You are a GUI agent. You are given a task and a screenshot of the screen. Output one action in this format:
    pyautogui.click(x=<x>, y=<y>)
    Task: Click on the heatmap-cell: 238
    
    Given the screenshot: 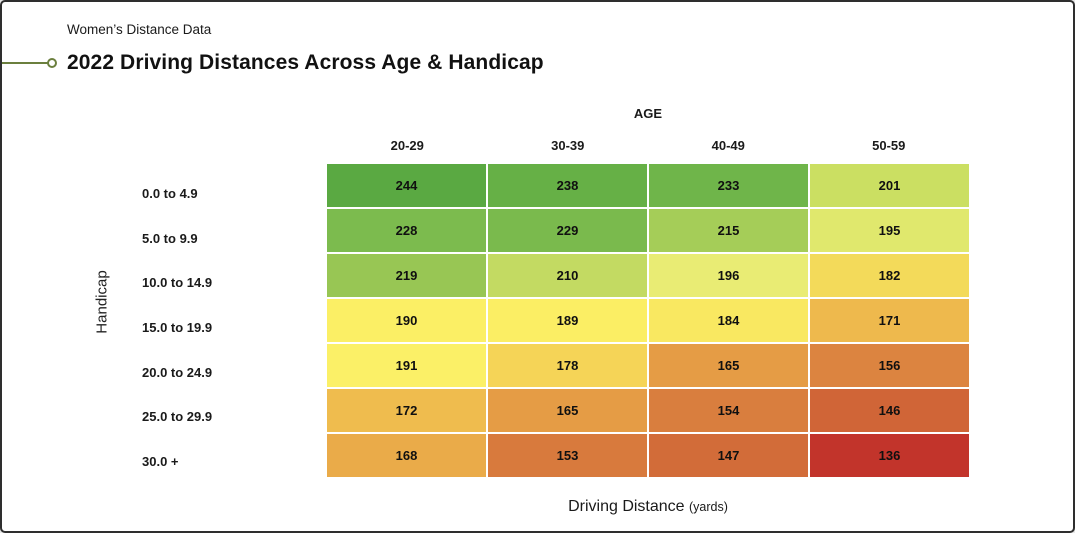 What is the action you would take?
    pyautogui.click(x=567, y=185)
    